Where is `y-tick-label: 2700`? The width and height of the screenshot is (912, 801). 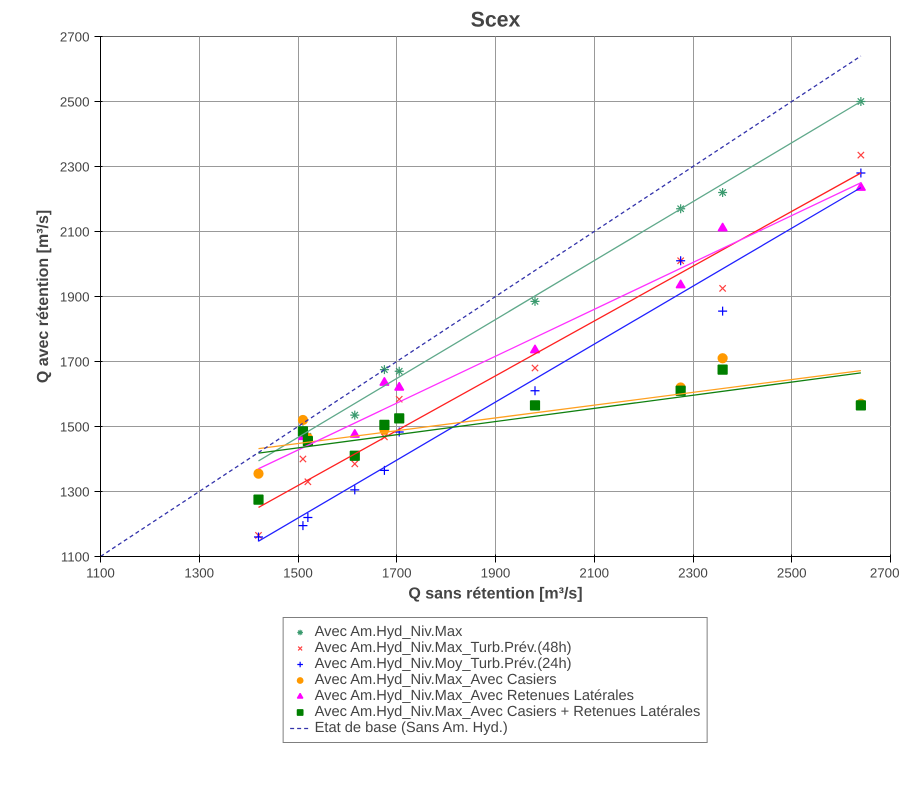 y-tick-label: 2700 is located at coordinates (75, 37).